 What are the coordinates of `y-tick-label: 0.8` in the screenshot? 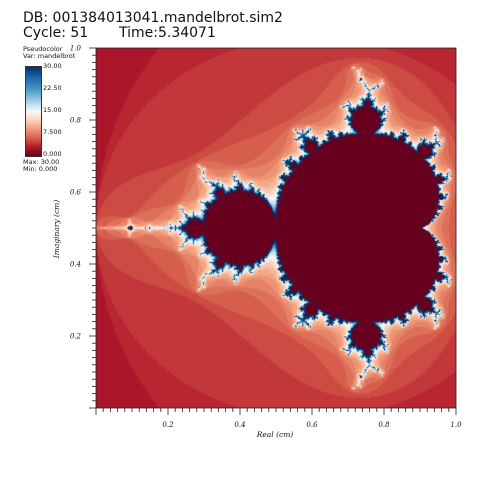 It's located at (76, 121).